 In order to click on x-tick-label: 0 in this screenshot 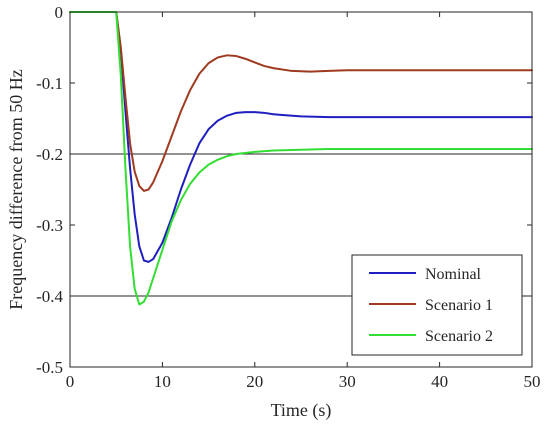, I will do `click(70, 381)`.